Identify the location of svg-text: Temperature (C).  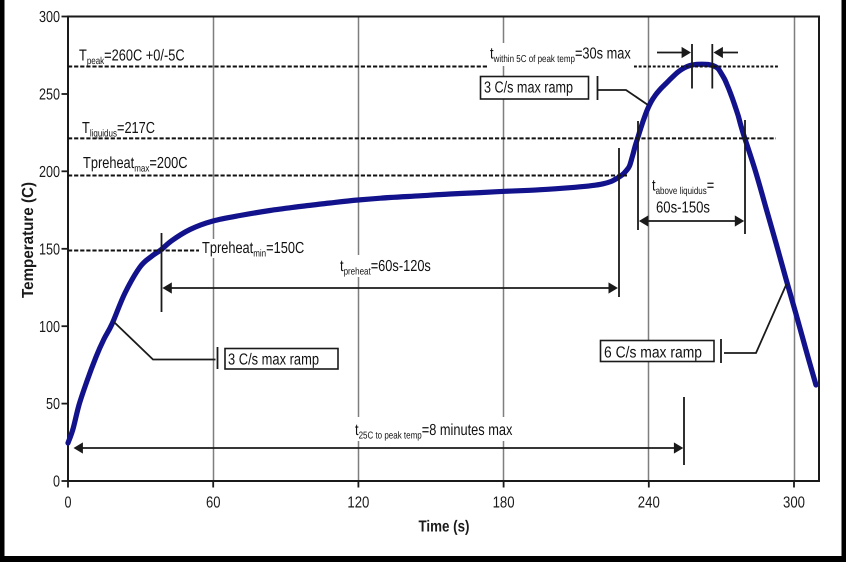
(28, 240).